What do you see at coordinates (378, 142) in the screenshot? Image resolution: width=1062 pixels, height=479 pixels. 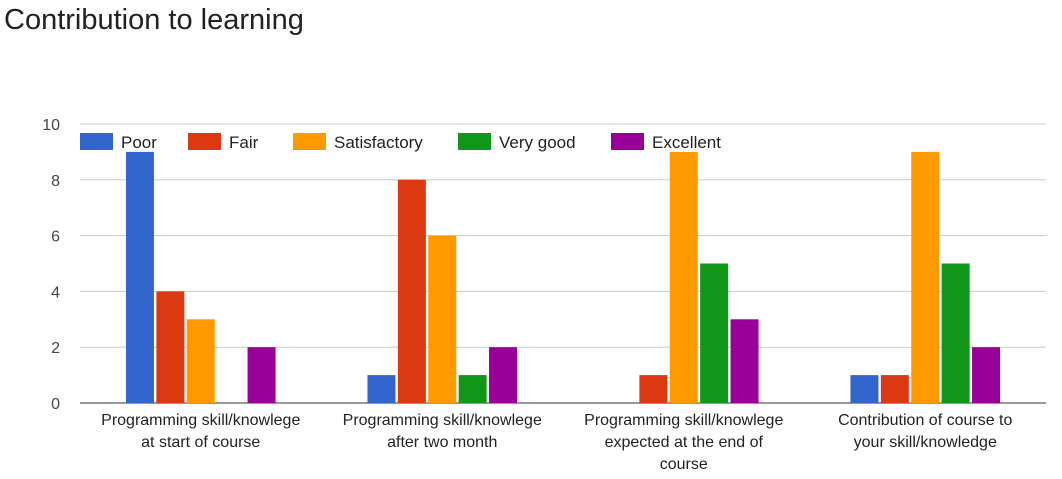 I see `legend-label: Satisfactory` at bounding box center [378, 142].